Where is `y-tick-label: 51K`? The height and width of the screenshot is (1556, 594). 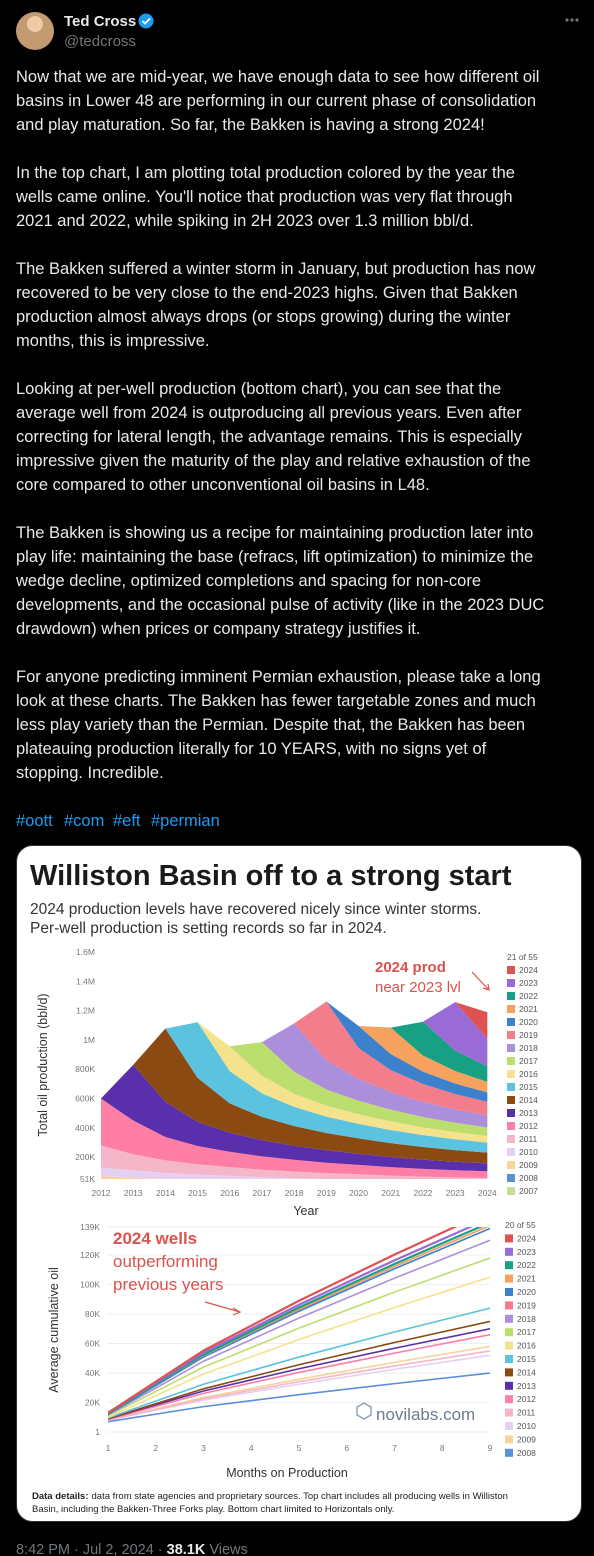 y-tick-label: 51K is located at coordinates (87, 1179).